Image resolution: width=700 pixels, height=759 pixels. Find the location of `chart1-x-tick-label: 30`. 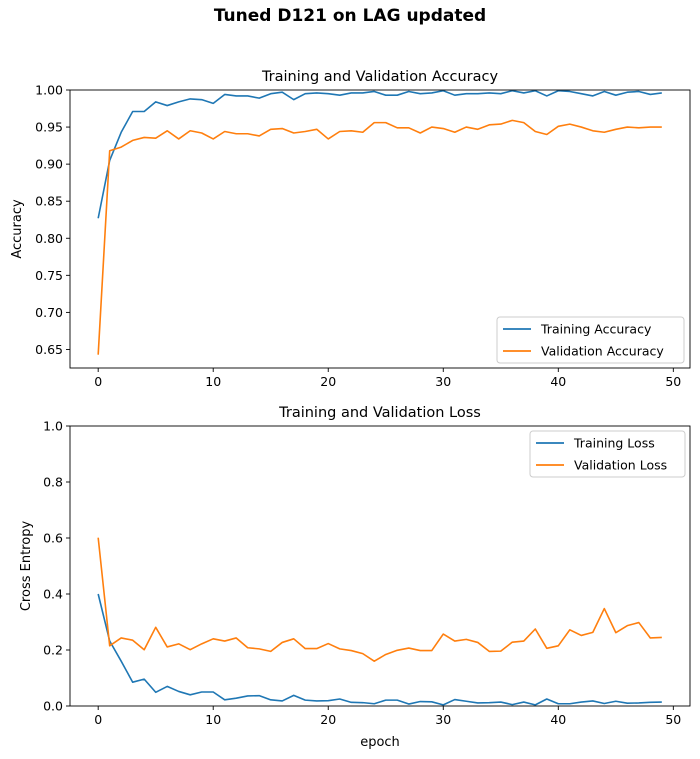

chart1-x-tick-label: 30 is located at coordinates (443, 381).